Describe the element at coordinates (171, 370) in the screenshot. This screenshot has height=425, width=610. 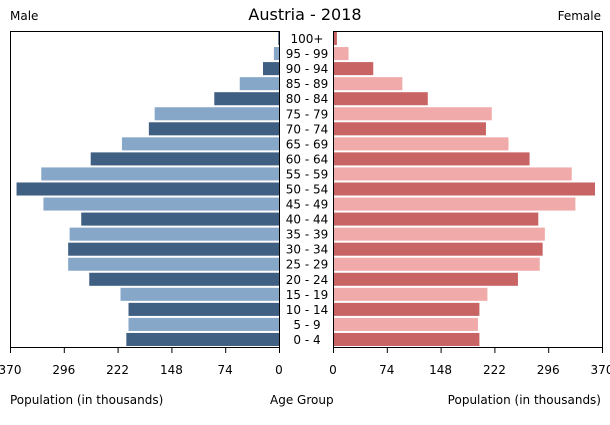
I see `x-tick-label-left: 148` at that location.